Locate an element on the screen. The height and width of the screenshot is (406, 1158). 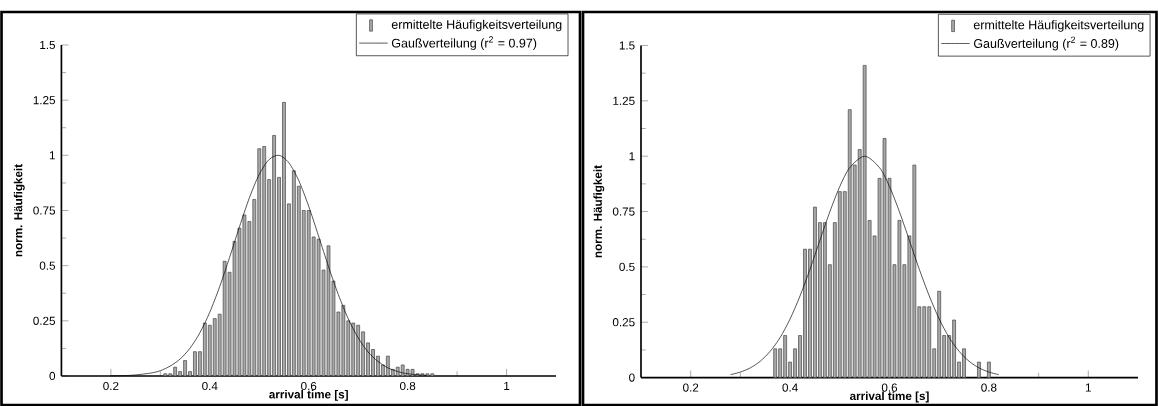
legend-label: Gaußverteilung (r$^{2}$ = 0.97) is located at coordinates (464, 43).